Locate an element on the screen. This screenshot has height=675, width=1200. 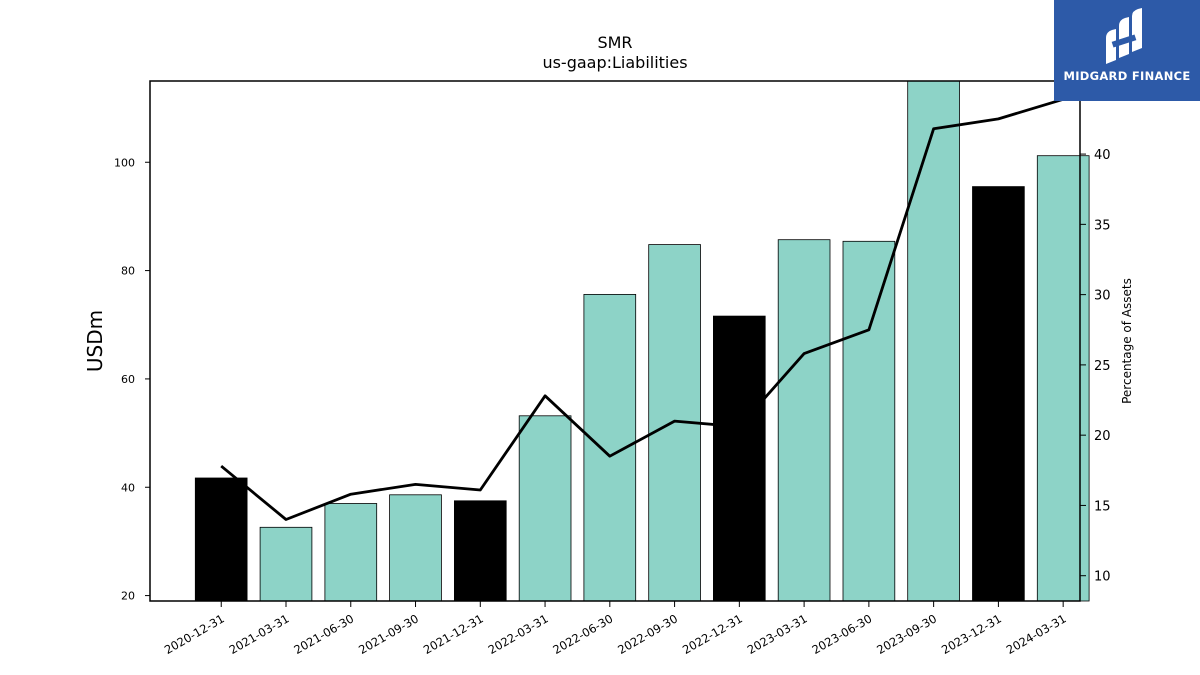
chart-title: SMR is located at coordinates (614, 42).